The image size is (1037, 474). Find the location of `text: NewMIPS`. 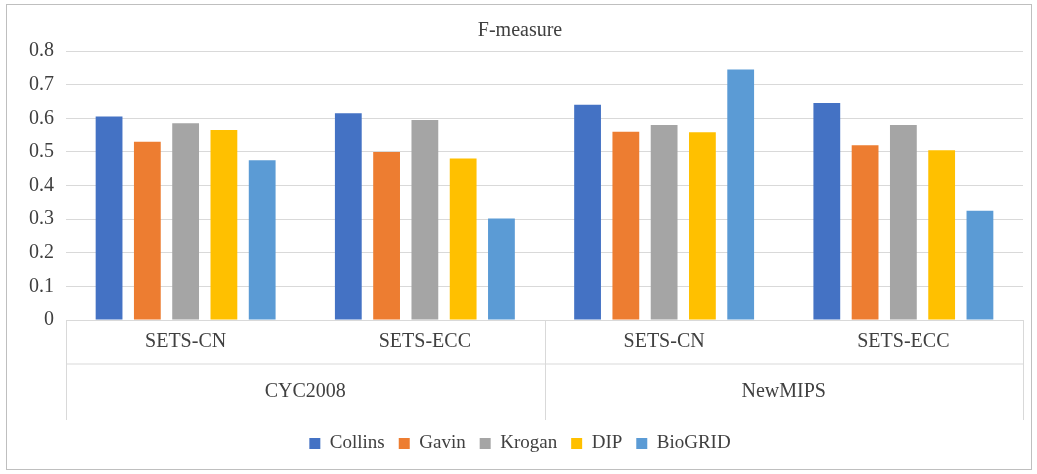

text: NewMIPS is located at coordinates (783, 390).